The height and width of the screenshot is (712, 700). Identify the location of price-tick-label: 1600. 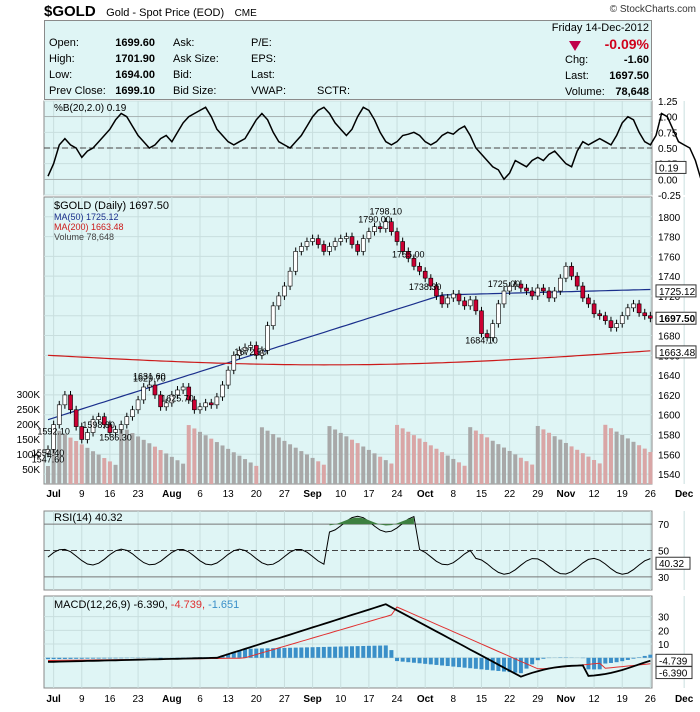
(669, 416).